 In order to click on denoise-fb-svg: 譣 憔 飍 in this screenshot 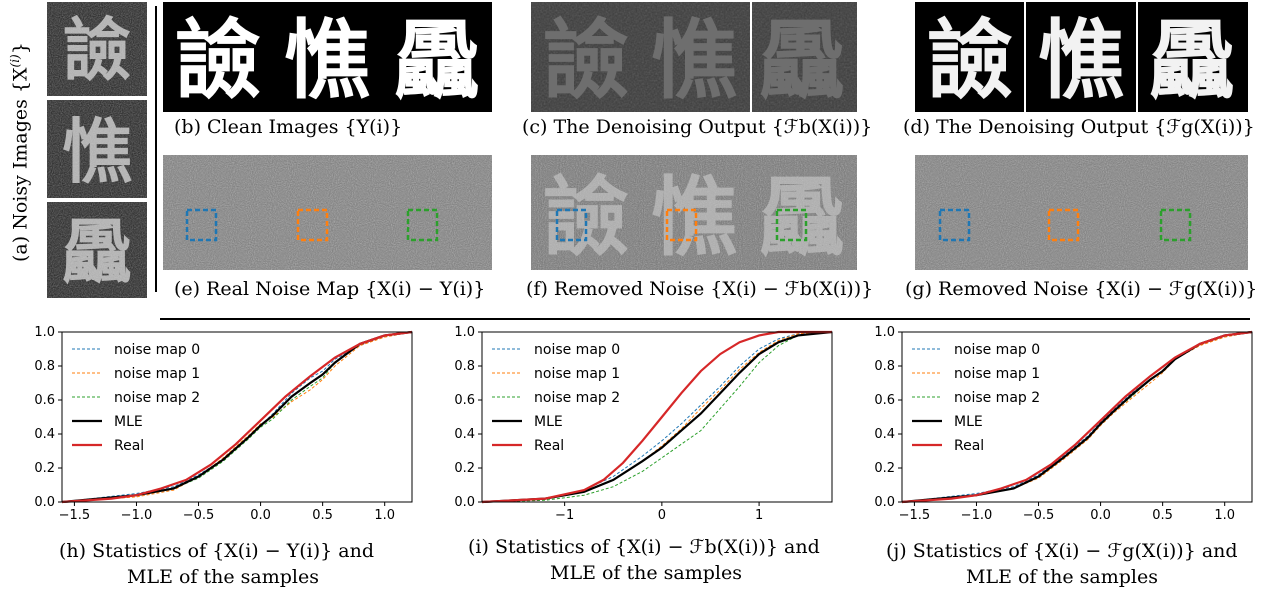, I will do `click(694, 57)`.